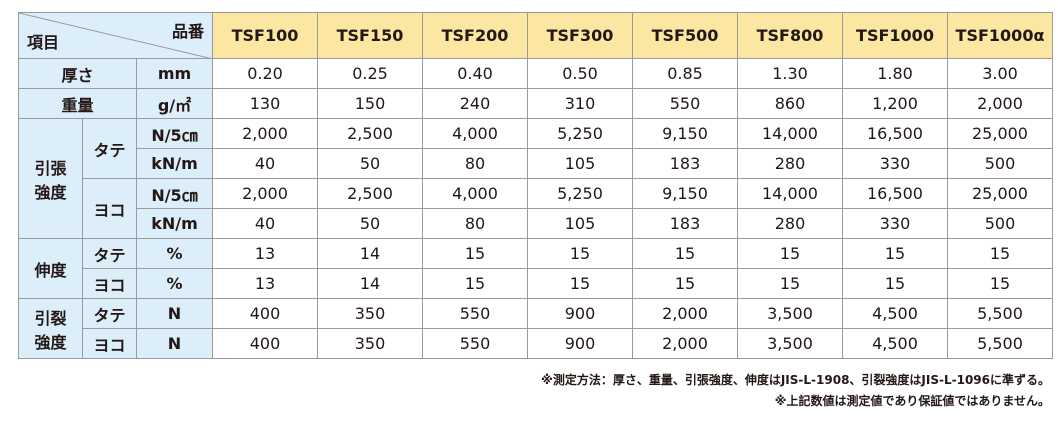 The image size is (1058, 427). I want to click on row: 引裂強度 タテ N 400 350 550 900 2,000 3,500 4,500 5,500, so click(535, 328).